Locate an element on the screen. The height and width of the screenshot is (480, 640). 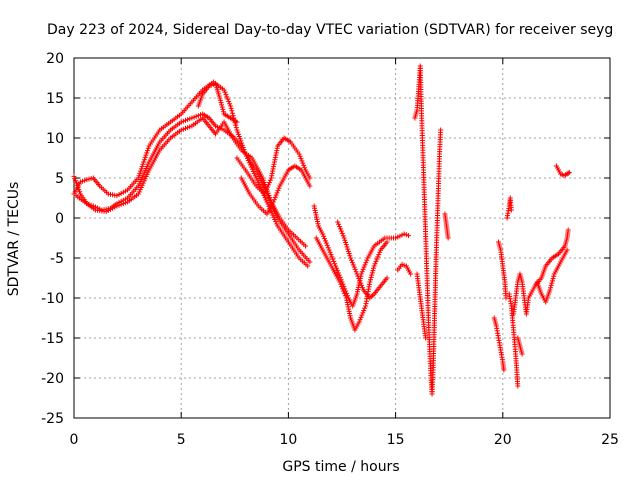
y-tick-label: -10 is located at coordinates (52, 299).